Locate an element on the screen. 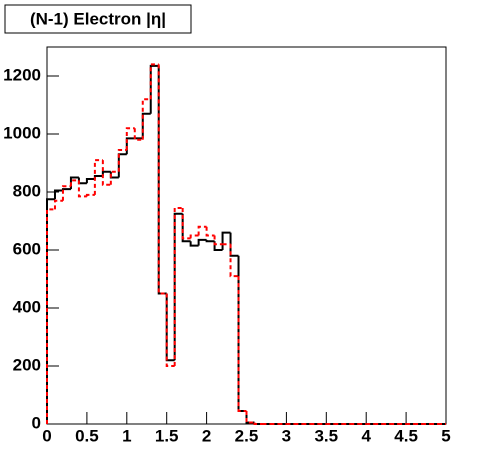 Image resolution: width=496 pixels, height=472 pixels. x-tick-label: 1.5 is located at coordinates (167, 435).